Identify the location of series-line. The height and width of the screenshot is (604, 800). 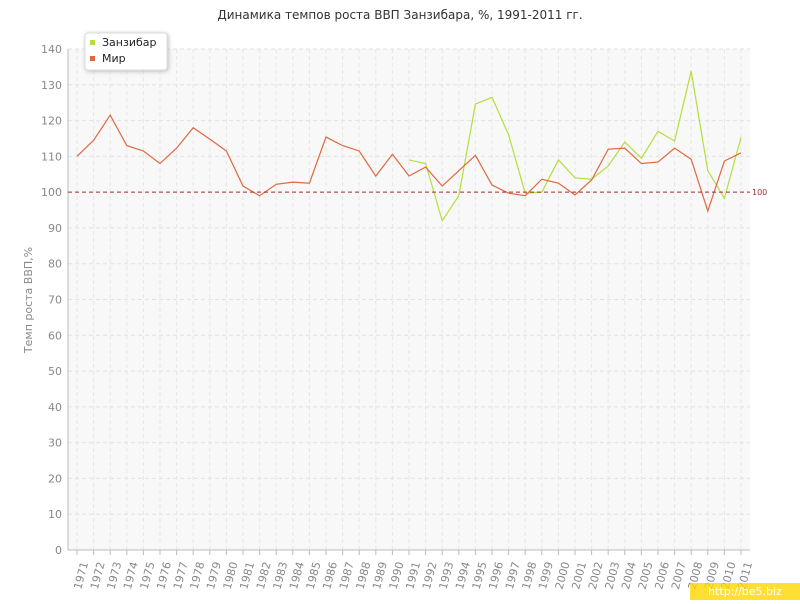
(409, 164).